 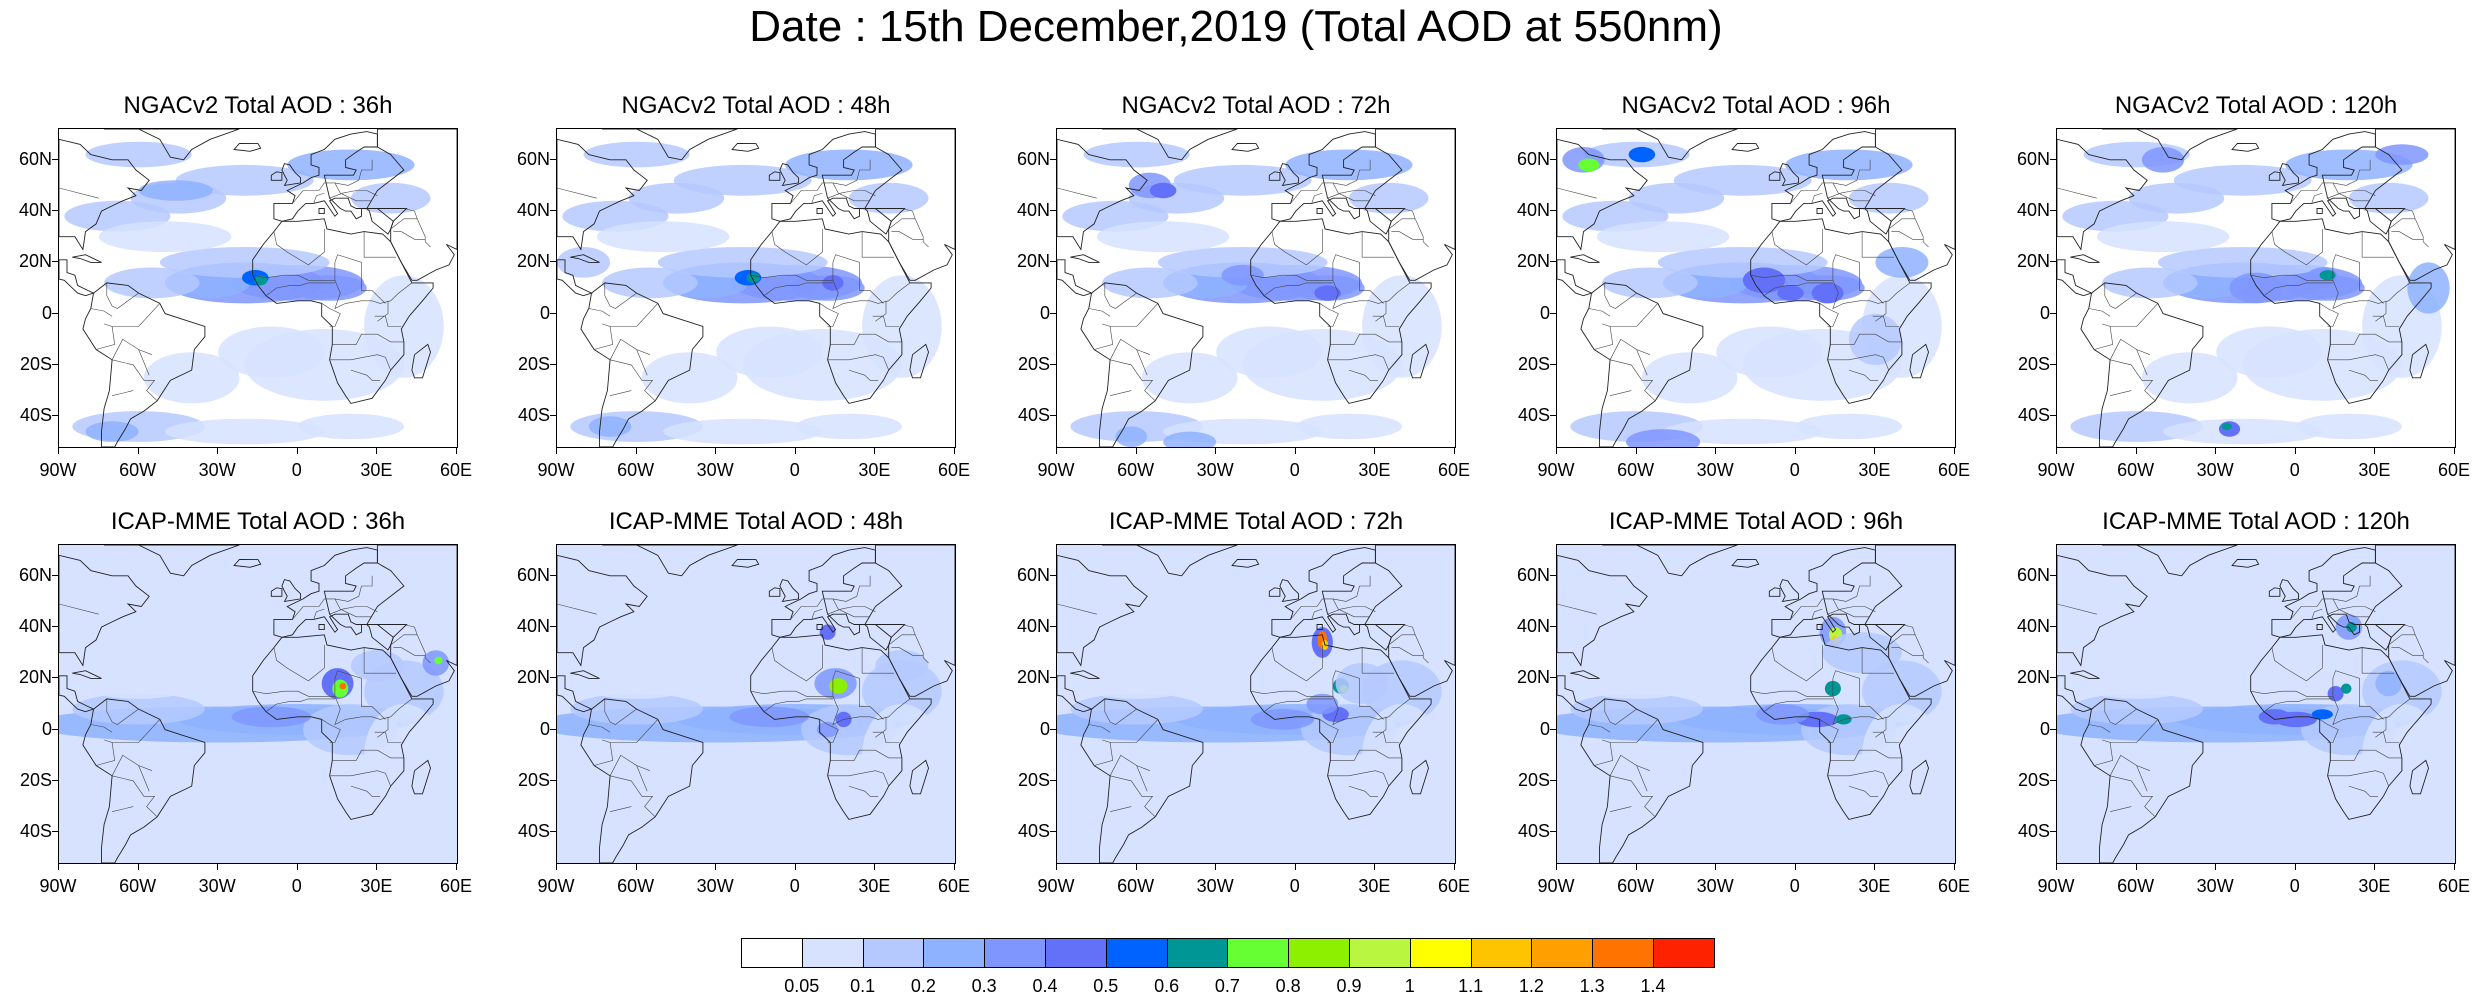 I want to click on coastline-europe, so click(x=831, y=599).